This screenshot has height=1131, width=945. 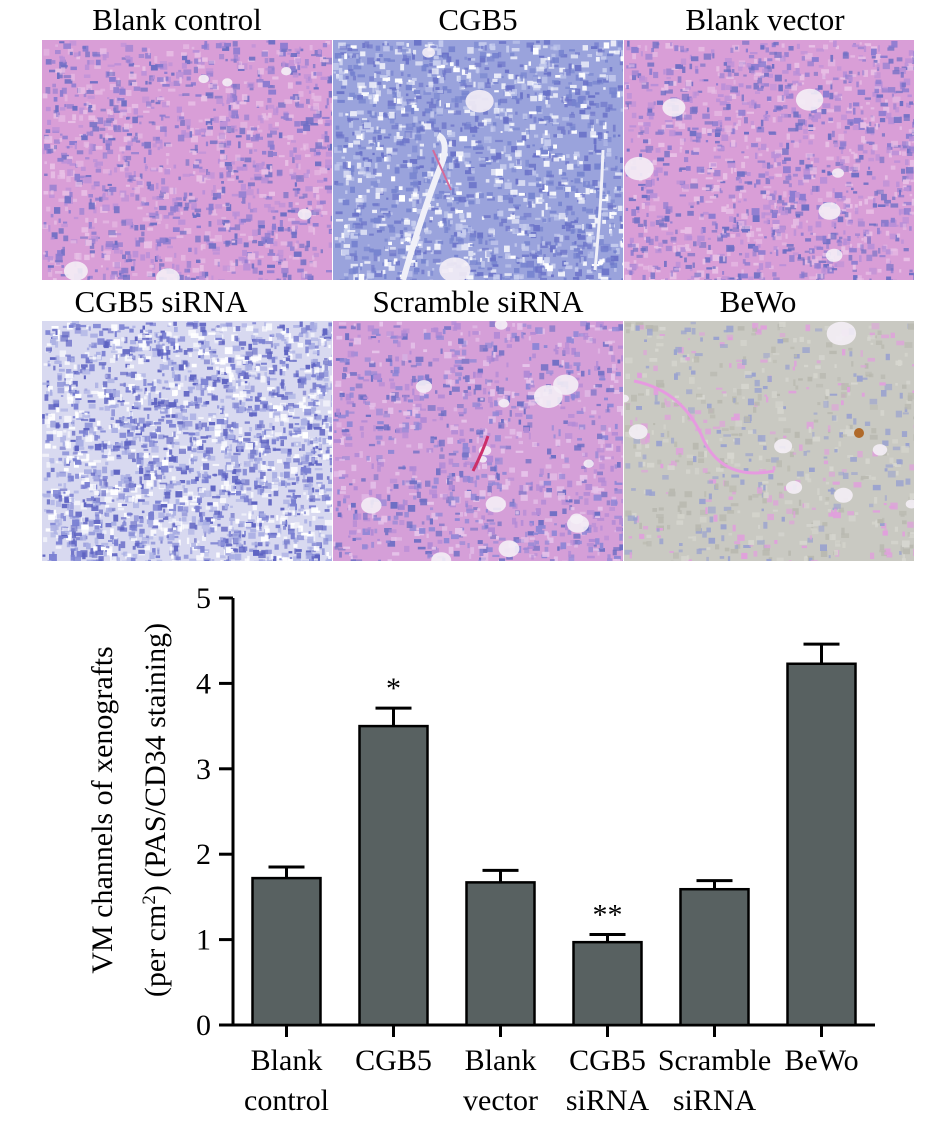 I want to click on significance-marker: *, so click(x=393, y=688).